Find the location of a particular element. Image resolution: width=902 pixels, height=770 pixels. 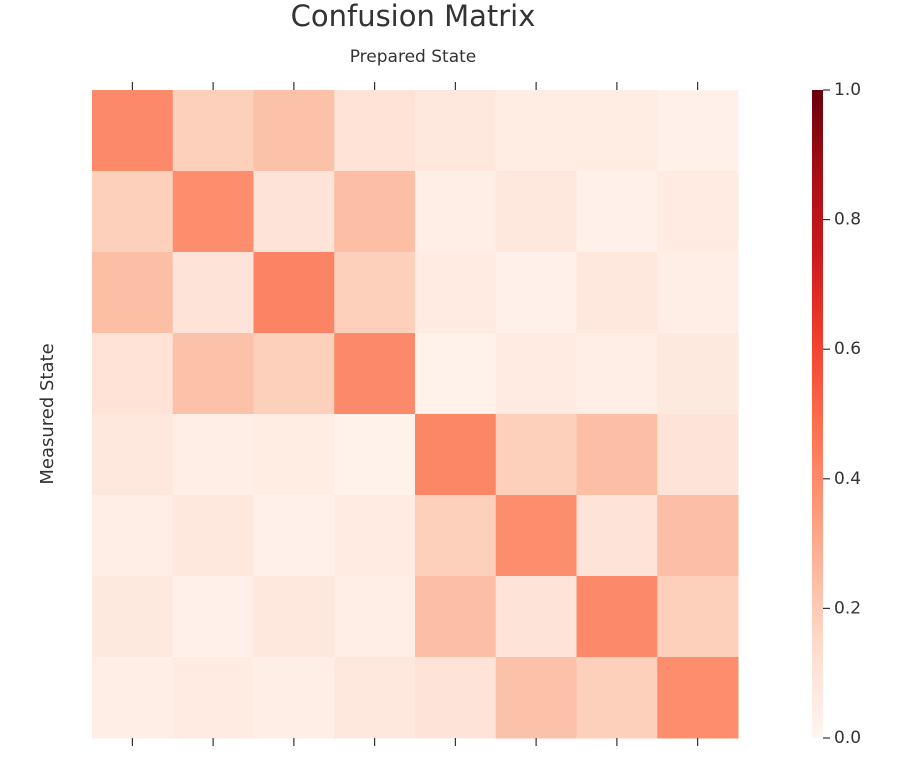

x-axis-label: Prepared State is located at coordinates (413, 57).